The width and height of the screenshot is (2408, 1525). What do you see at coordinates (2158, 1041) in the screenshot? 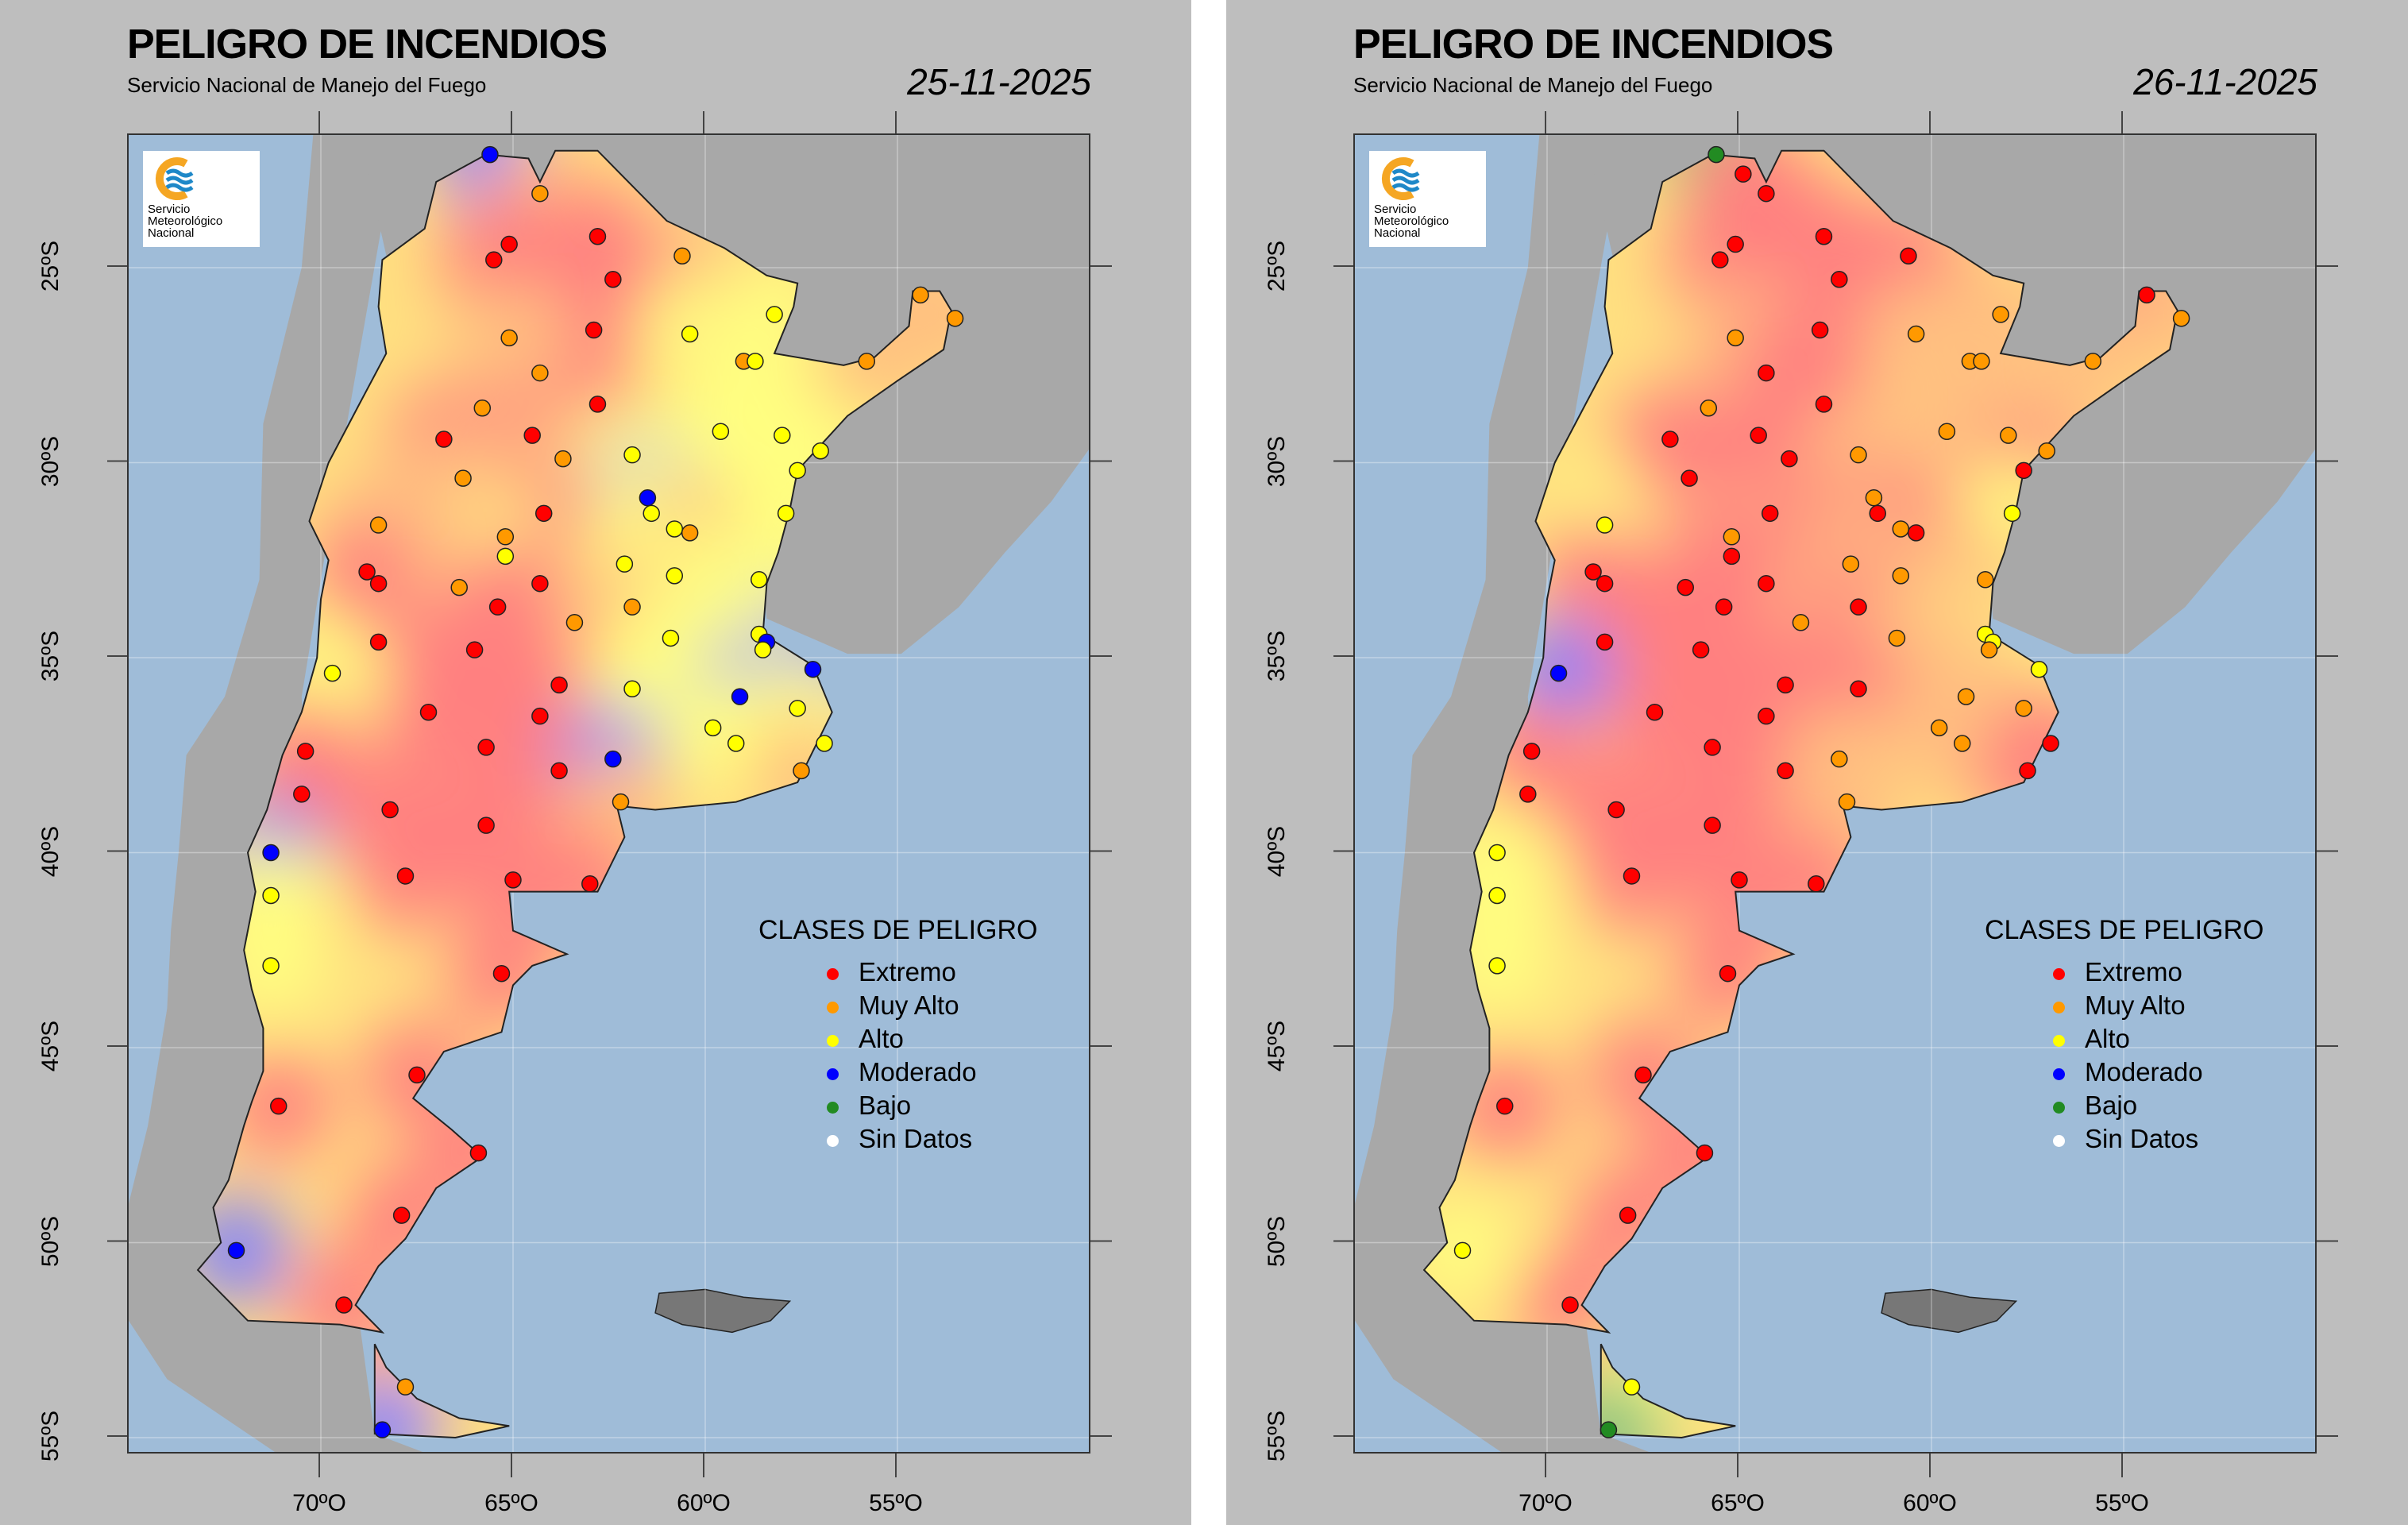
I see `legend-item: Alto` at bounding box center [2158, 1041].